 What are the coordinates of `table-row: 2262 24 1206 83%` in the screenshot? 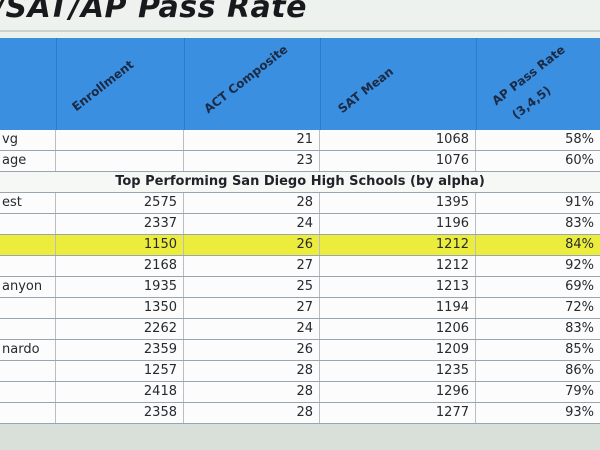 It's located at (300, 329).